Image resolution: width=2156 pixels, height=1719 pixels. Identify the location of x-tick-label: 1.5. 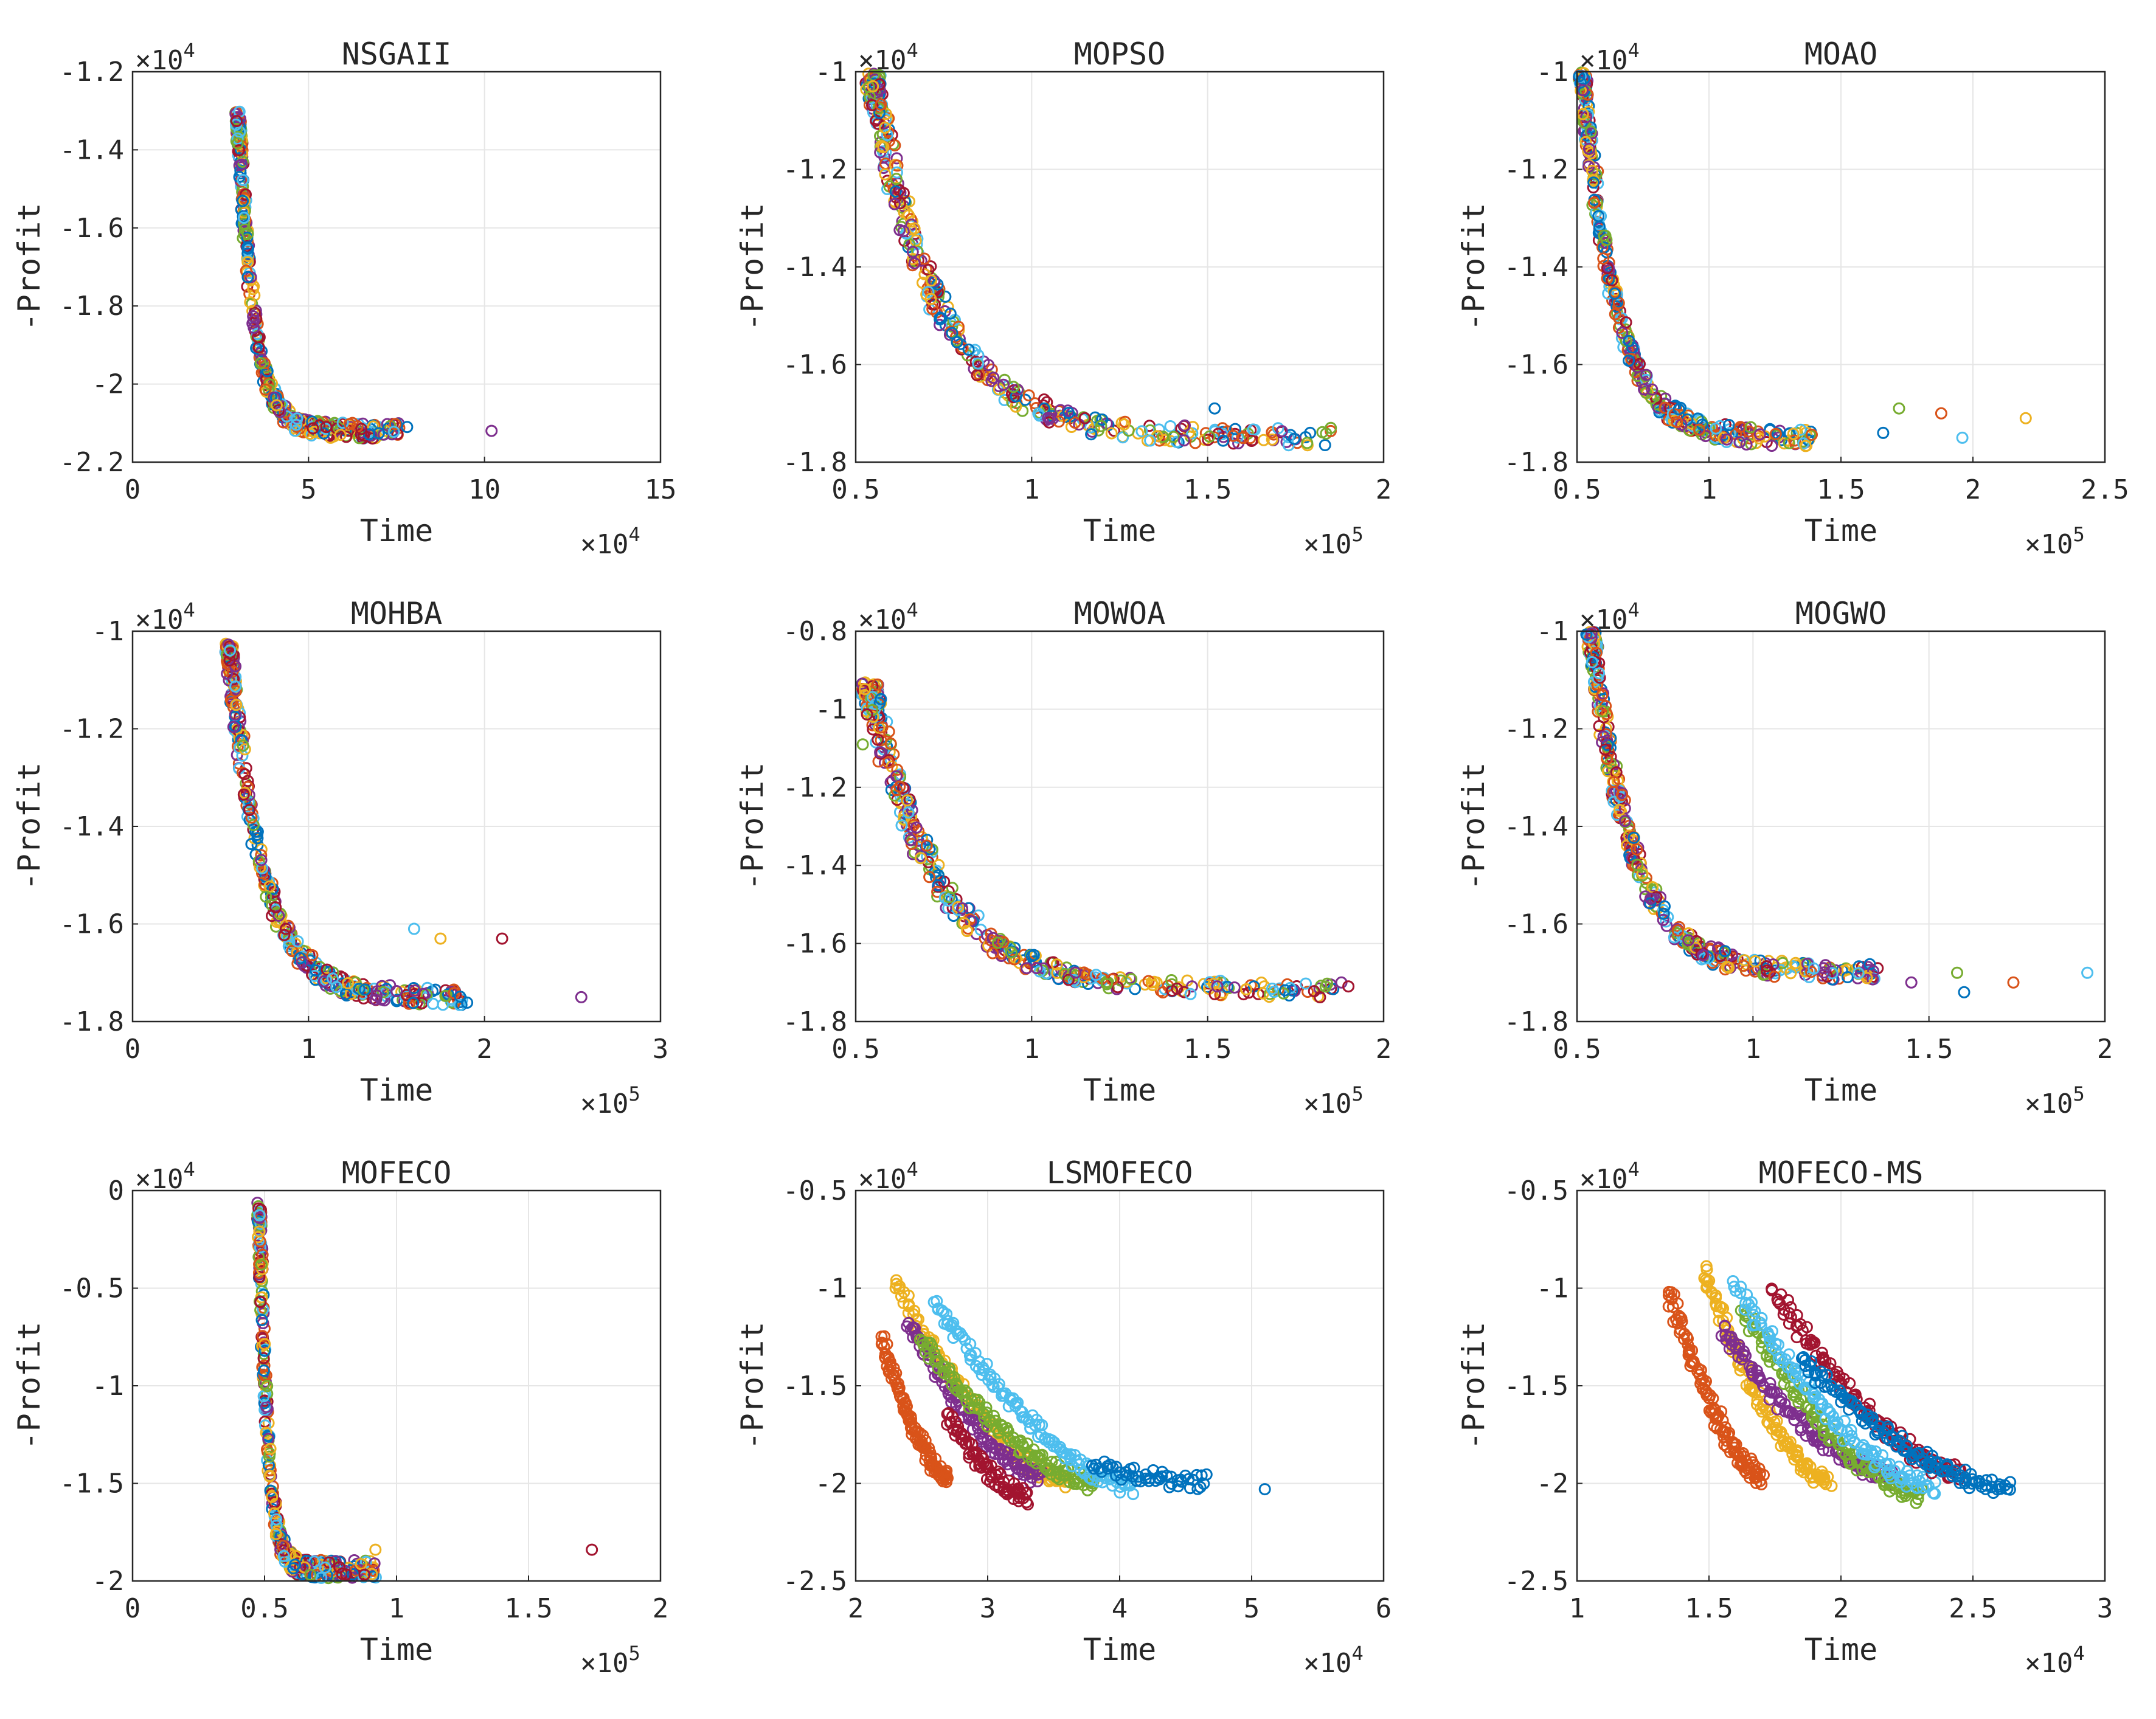
(1709, 1608).